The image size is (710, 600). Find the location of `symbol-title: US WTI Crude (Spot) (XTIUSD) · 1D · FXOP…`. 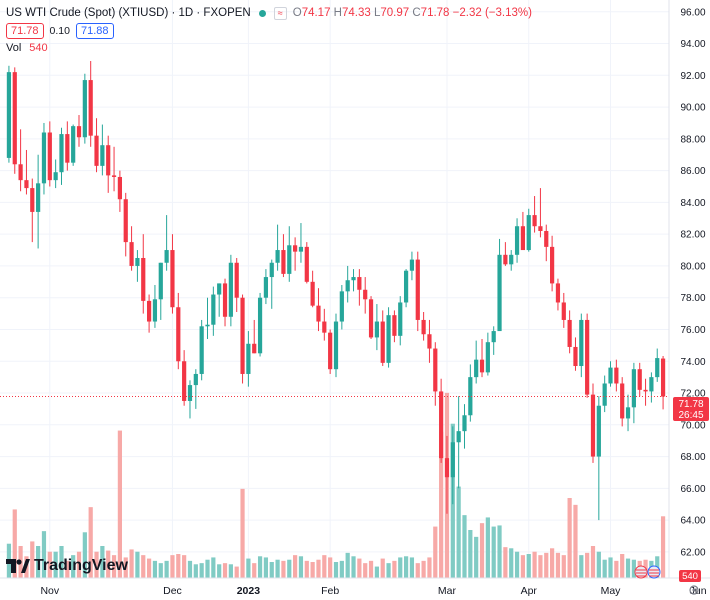

symbol-title: US WTI Crude (Spot) (XTIUSD) · 1D · FXOP… is located at coordinates (128, 13).